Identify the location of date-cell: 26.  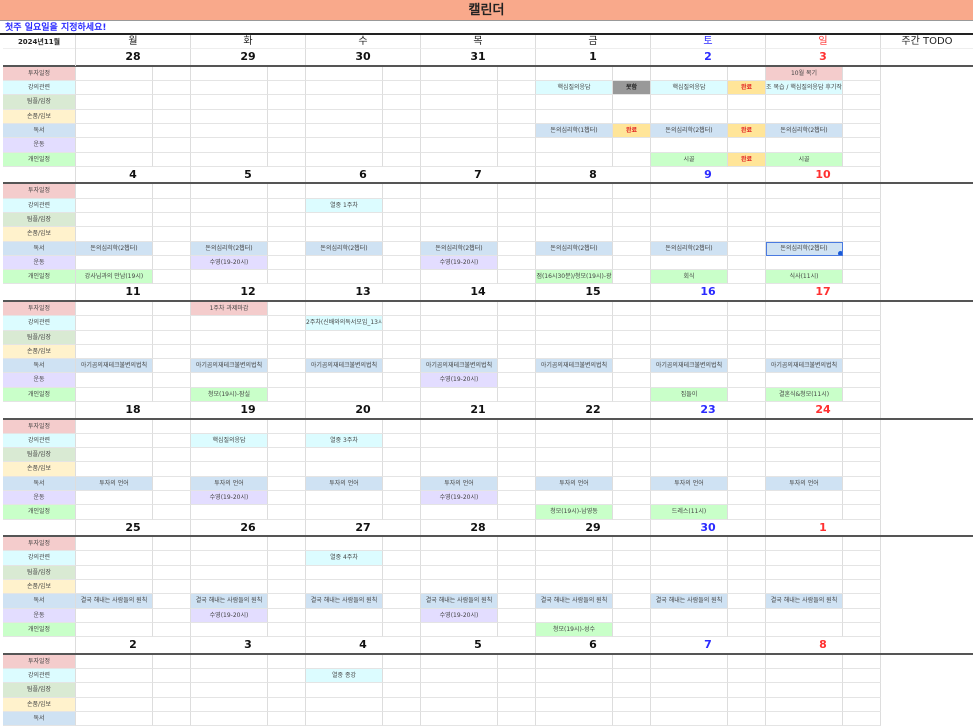
(248, 527).